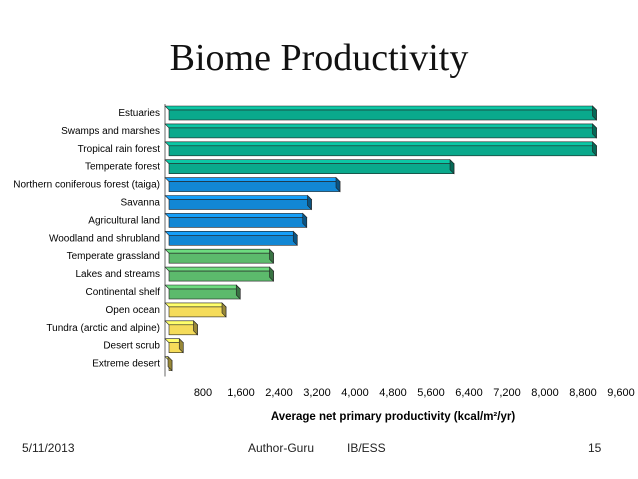 This screenshot has height=479, width=638. What do you see at coordinates (279, 393) in the screenshot?
I see `x-tick-label: 2,400` at bounding box center [279, 393].